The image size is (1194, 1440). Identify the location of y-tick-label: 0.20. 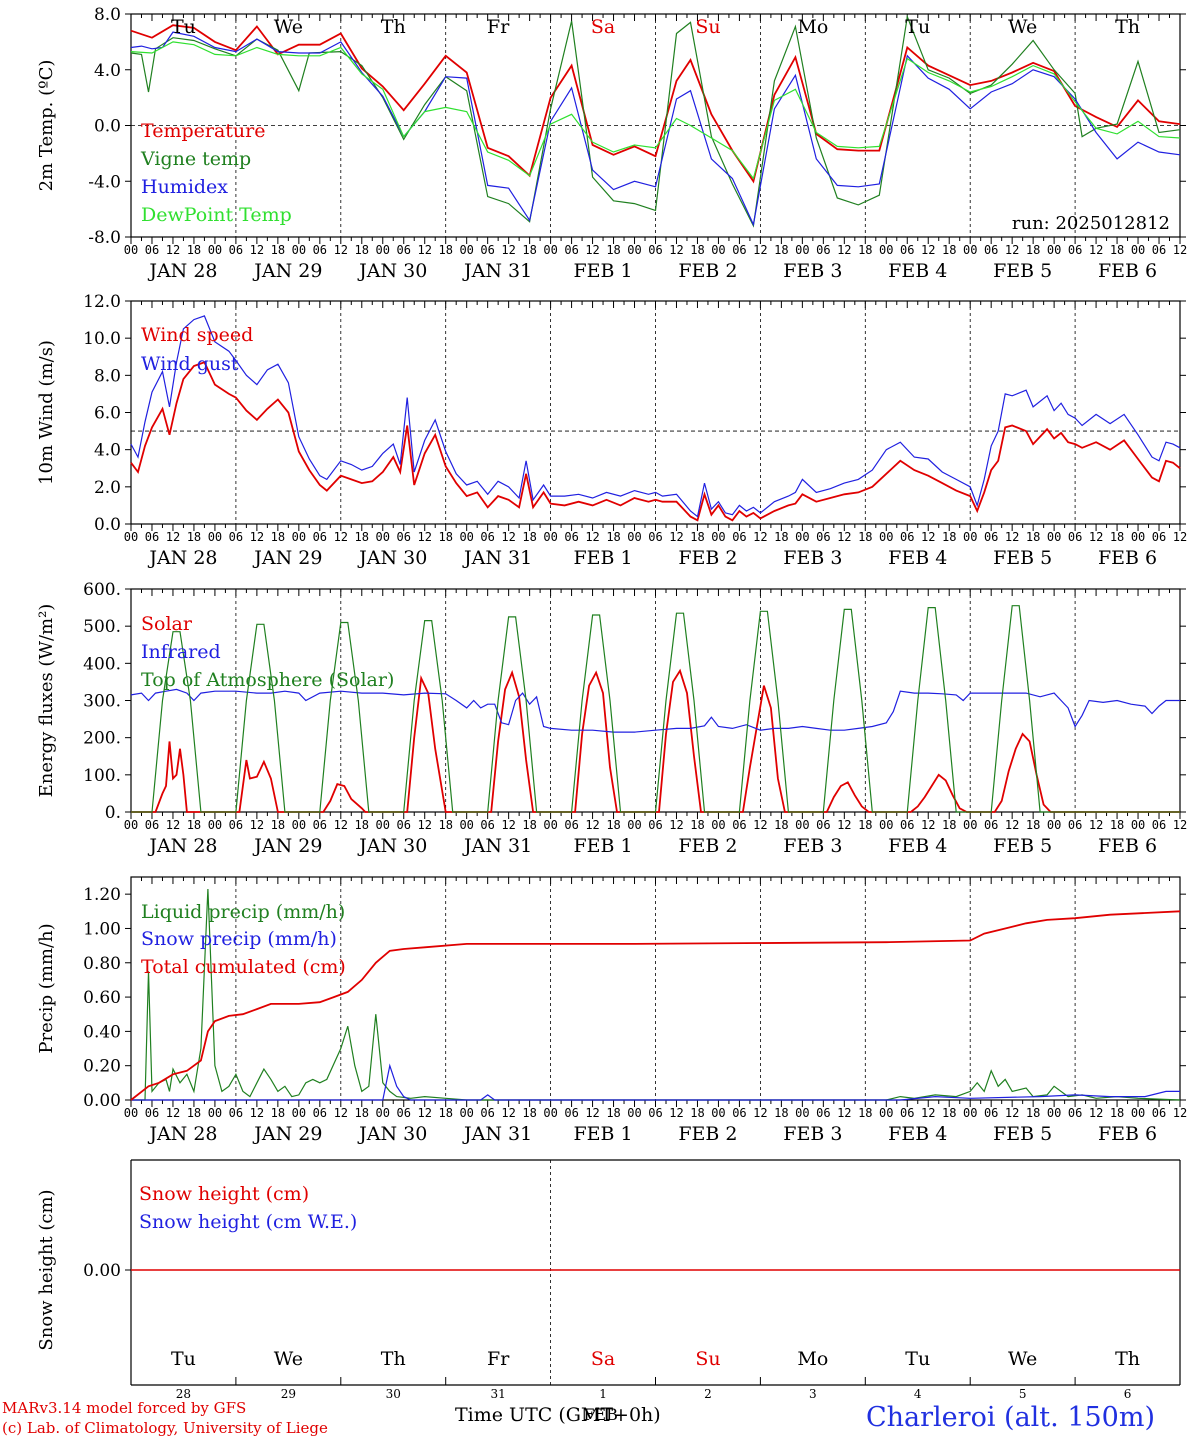
(102, 1067).